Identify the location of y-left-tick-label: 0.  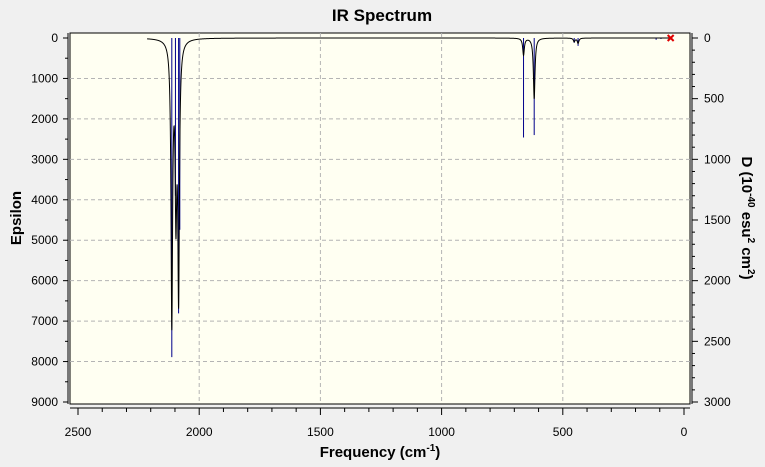
(54, 38).